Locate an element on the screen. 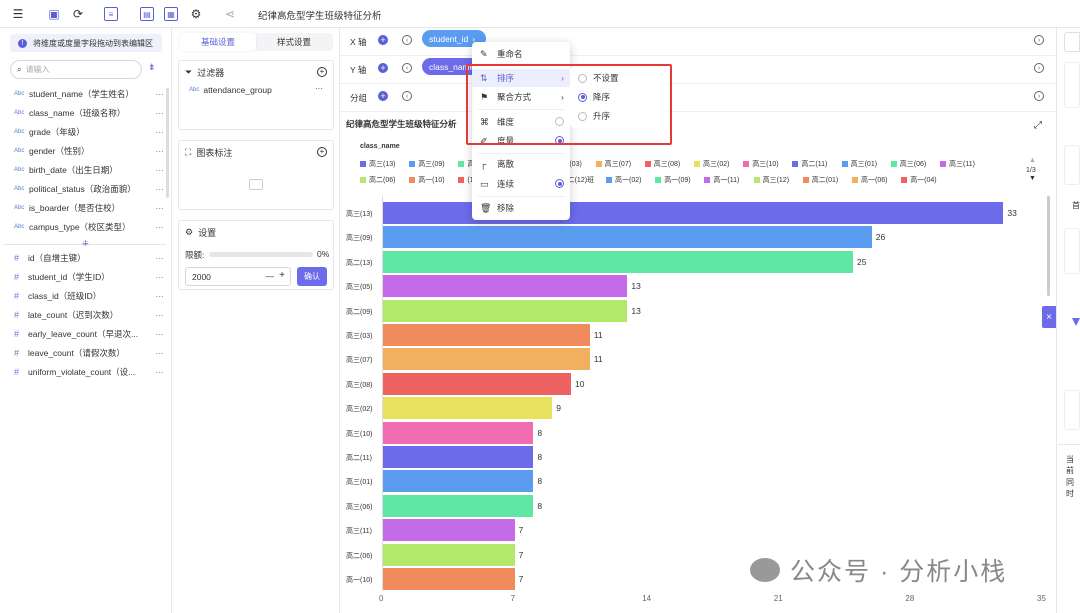  dimension-field: Abc student_name（学生姓名） ··· is located at coordinates (89, 94).